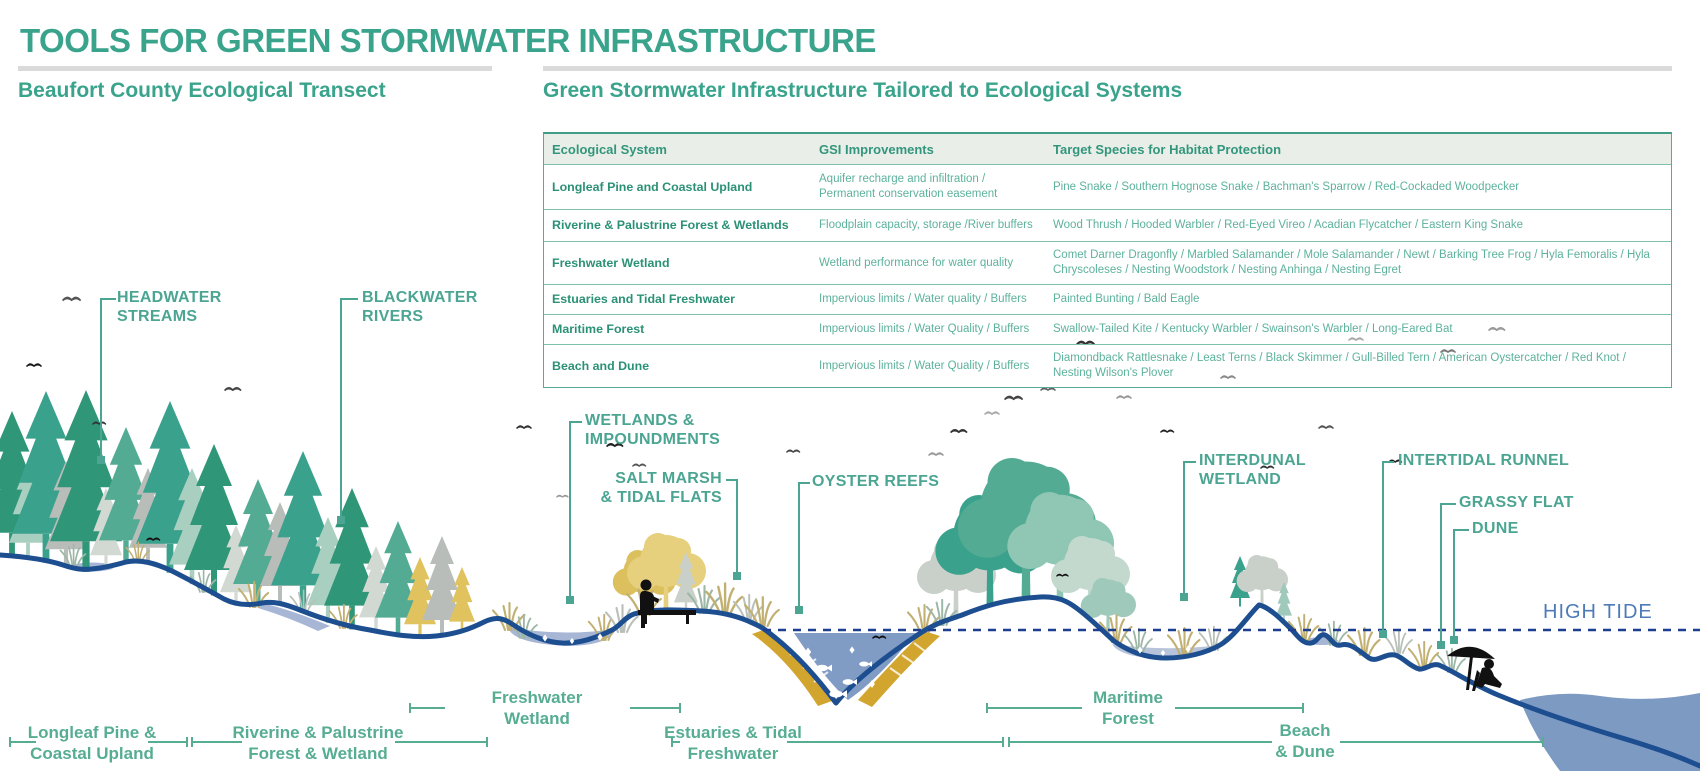 This screenshot has height=771, width=1700. Describe the element at coordinates (169, 307) in the screenshot. I see `label-headwater-streams: HEADWATER STREAMS` at that location.